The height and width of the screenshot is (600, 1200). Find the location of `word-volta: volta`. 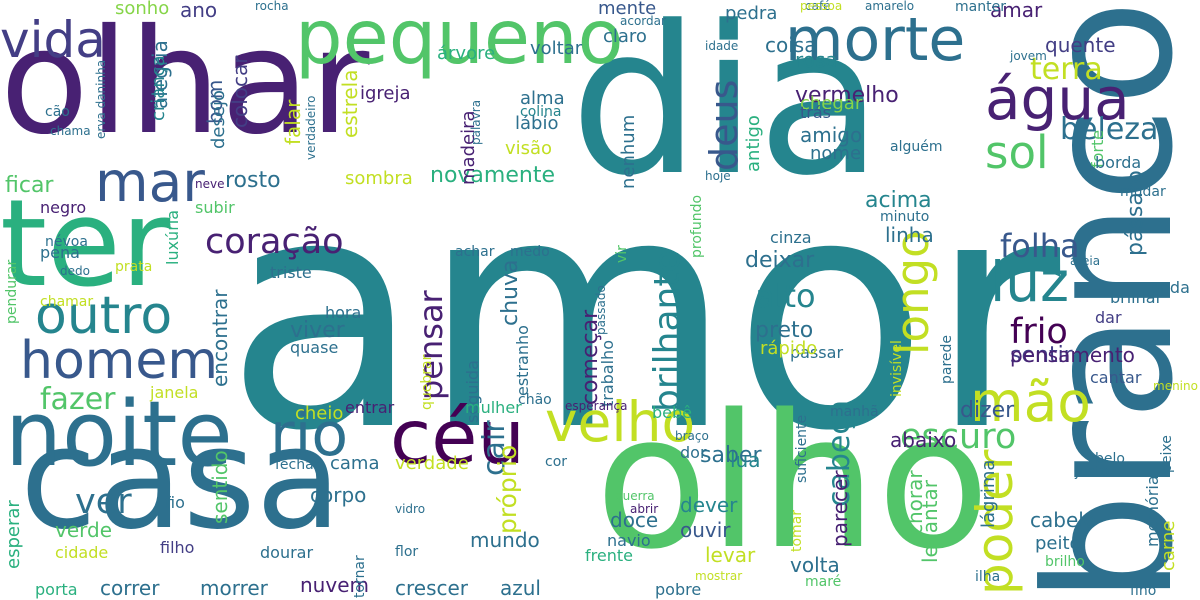

word-volta: volta is located at coordinates (815, 565).